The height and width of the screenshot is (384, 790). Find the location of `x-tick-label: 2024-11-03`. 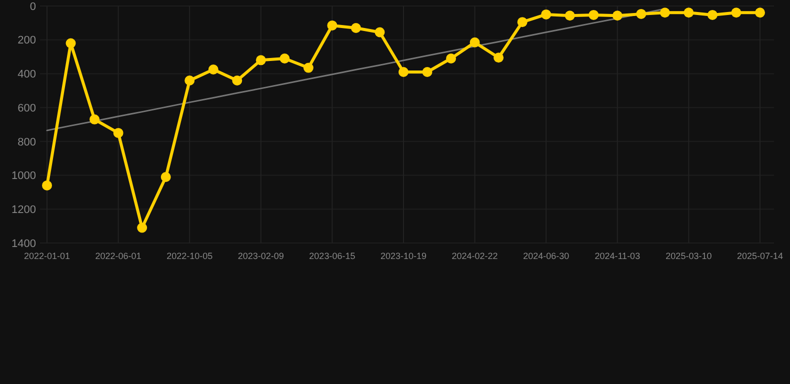

x-tick-label: 2024-11-03 is located at coordinates (617, 256).